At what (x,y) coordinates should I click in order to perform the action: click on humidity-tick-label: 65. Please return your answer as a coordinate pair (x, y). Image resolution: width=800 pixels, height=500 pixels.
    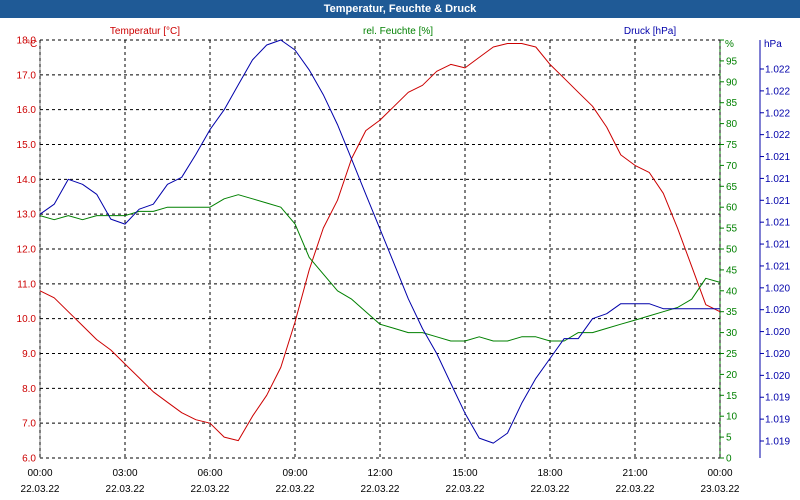
    Looking at the image, I should click on (732, 187).